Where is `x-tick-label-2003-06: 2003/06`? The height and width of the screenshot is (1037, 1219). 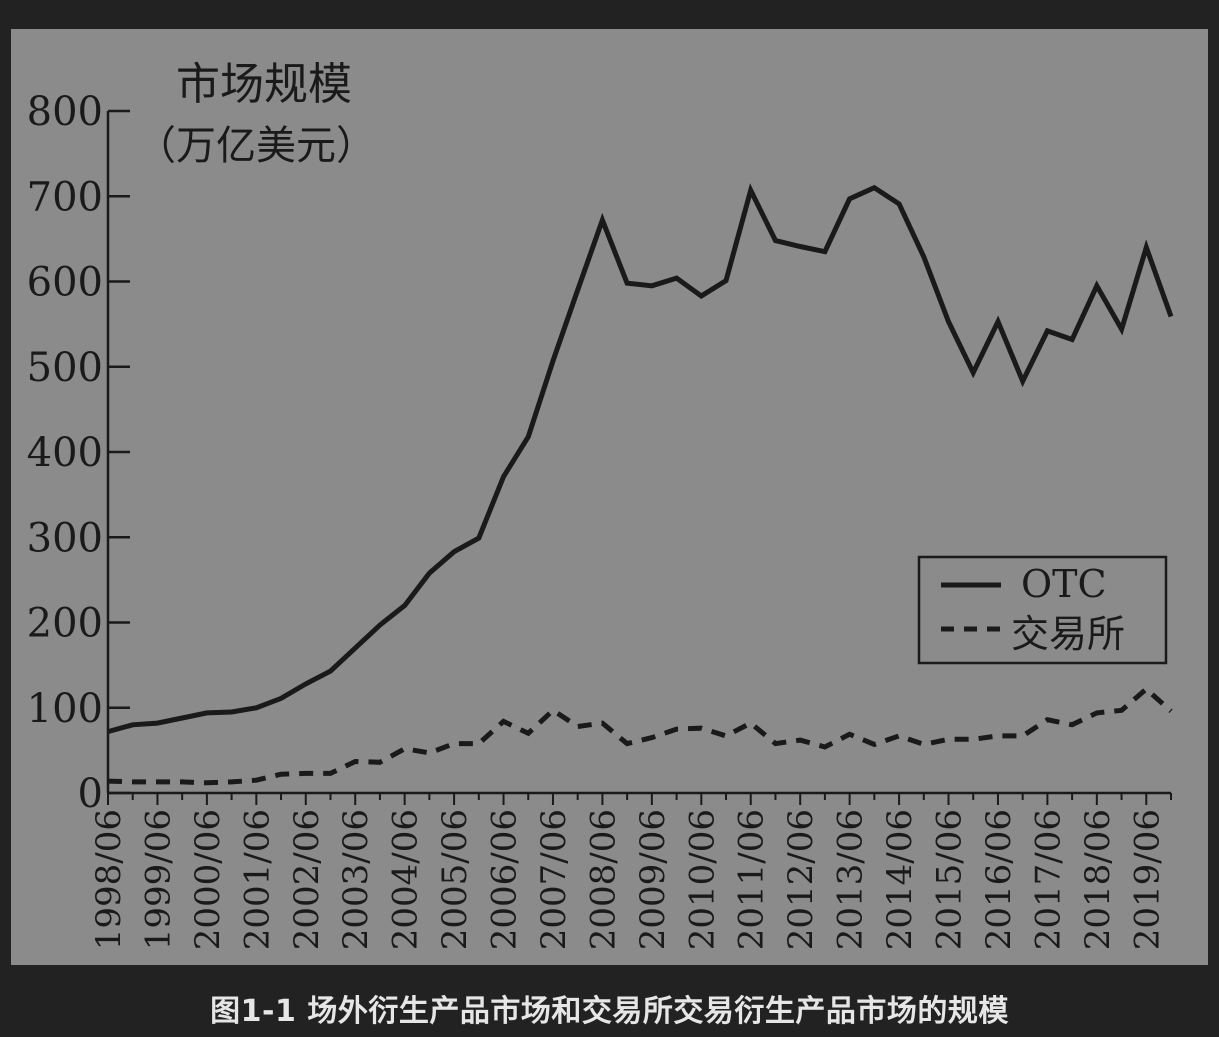
x-tick-label-2003-06: 2003/06 is located at coordinates (356, 879).